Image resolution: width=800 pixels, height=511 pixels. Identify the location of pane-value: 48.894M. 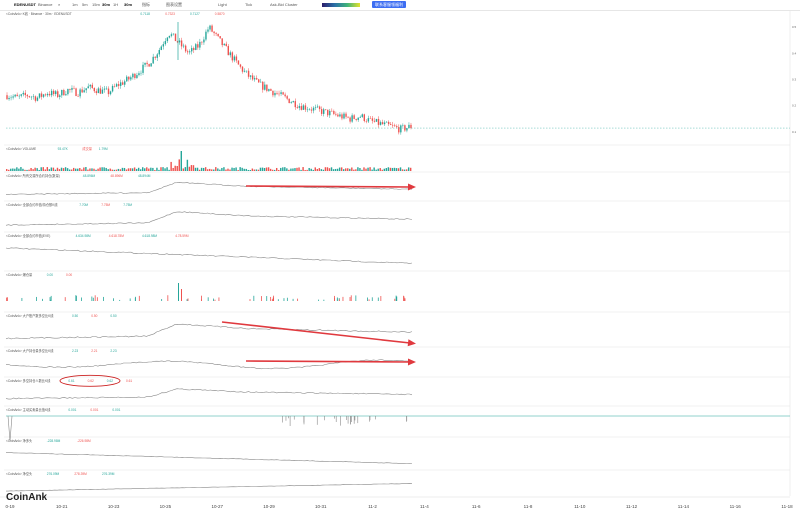
(144, 176).